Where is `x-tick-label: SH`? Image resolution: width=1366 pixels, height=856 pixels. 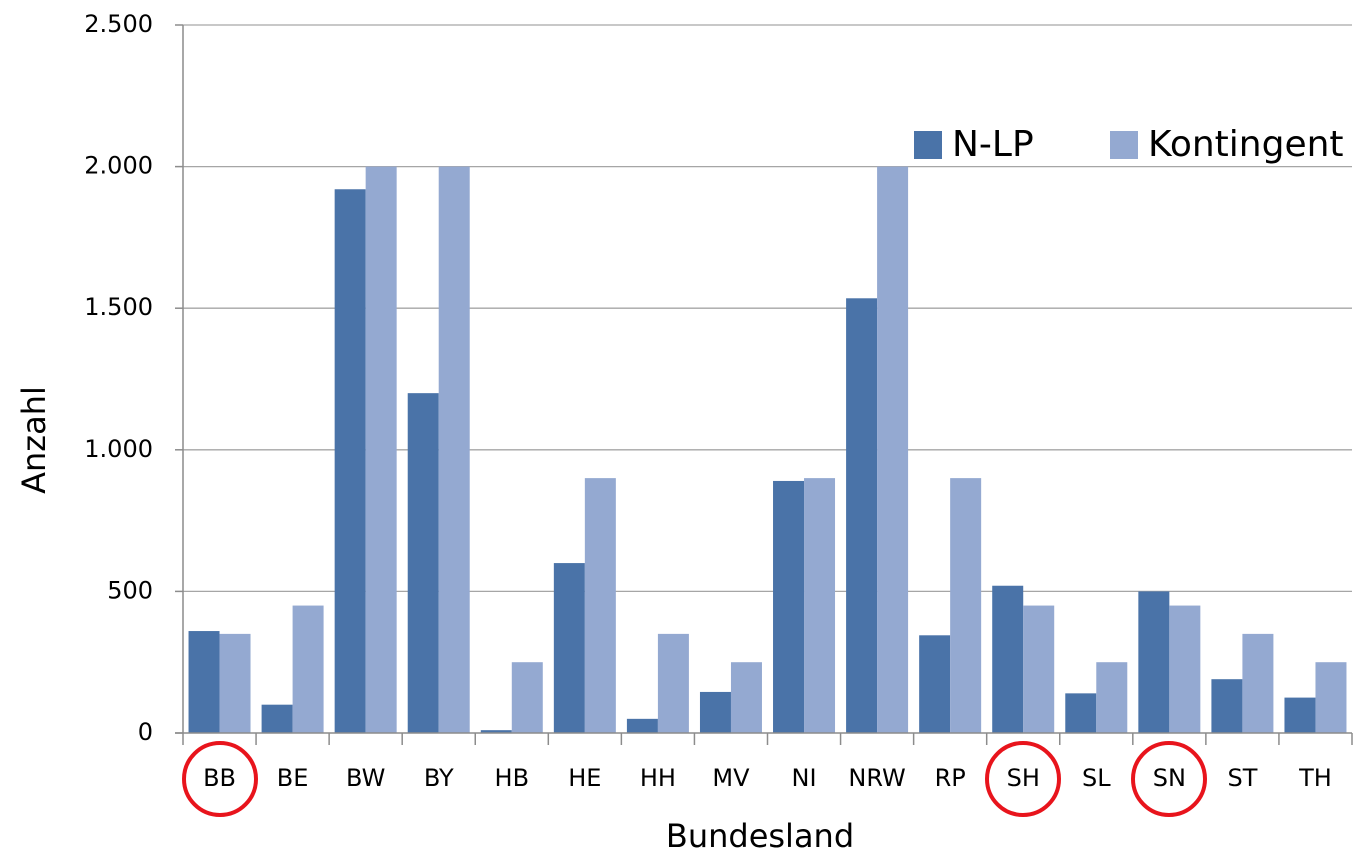
x-tick-label: SH is located at coordinates (1023, 778).